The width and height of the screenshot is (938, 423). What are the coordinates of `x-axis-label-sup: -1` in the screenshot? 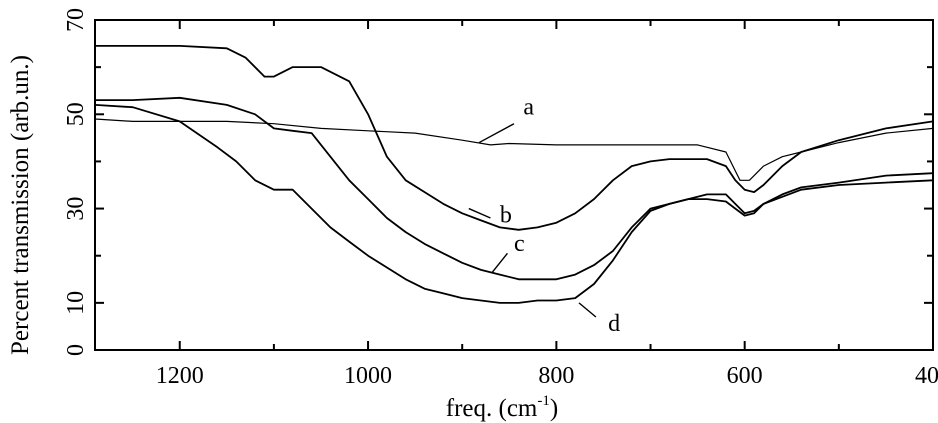 It's located at (543, 401).